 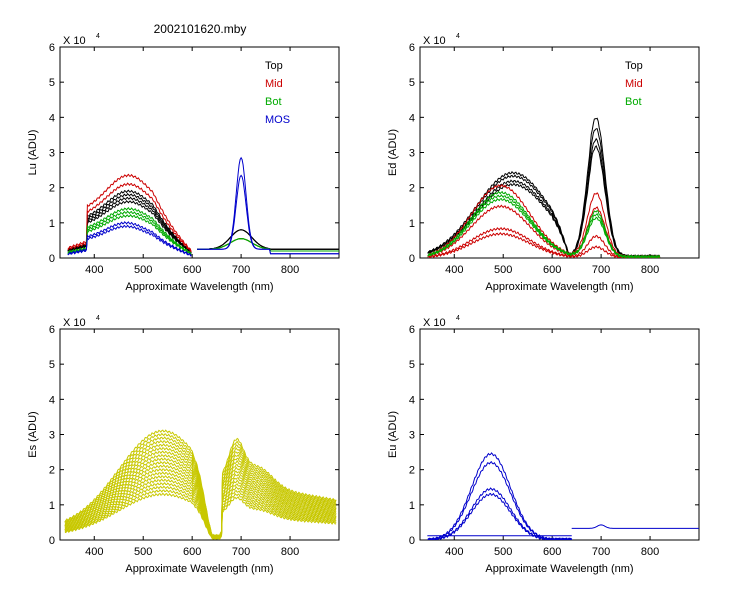 What do you see at coordinates (33, 434) in the screenshot?
I see `y-axis-label: Es (ADU)` at bounding box center [33, 434].